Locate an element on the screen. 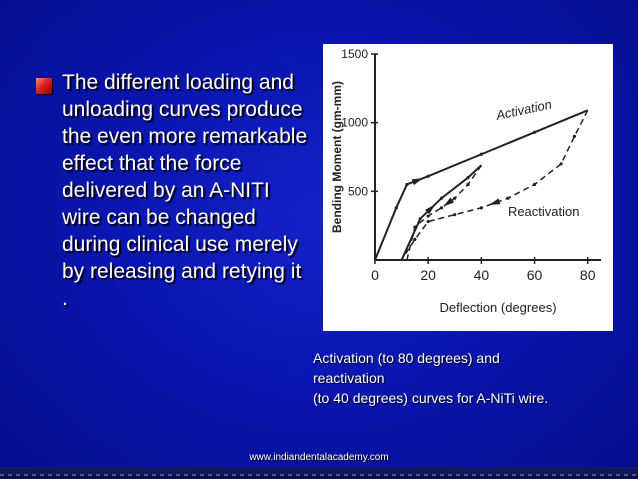 The height and width of the screenshot is (479, 638). x-tick-label: 60 is located at coordinates (535, 275).